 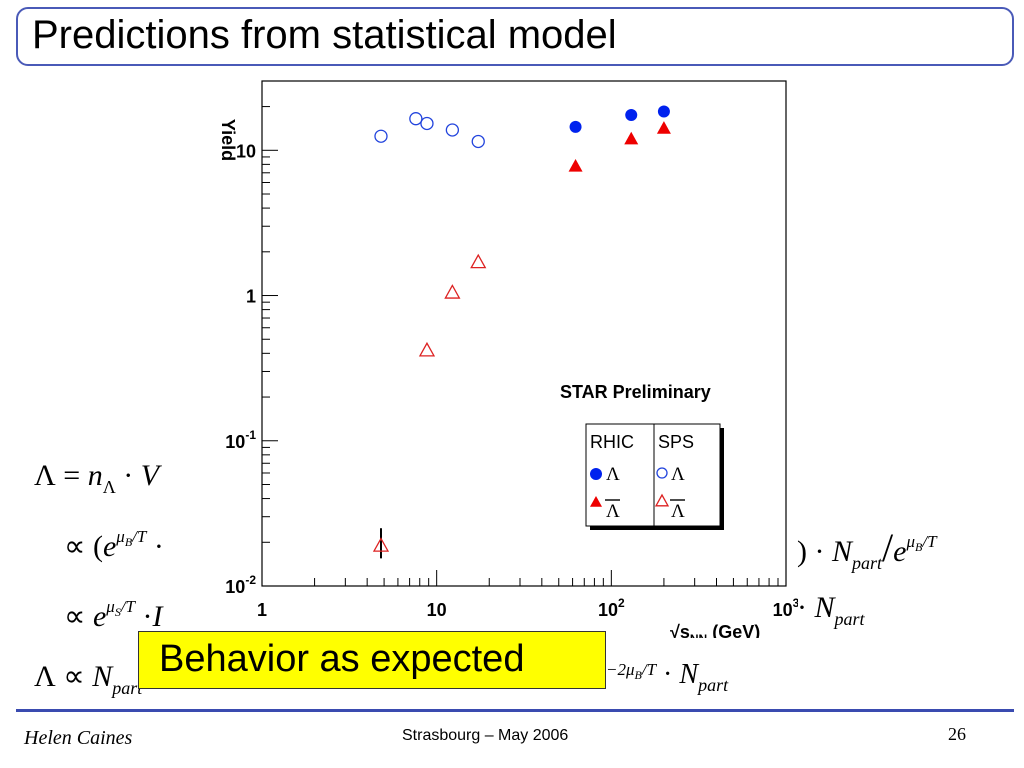 I want to click on eq4r-exp-sub: B, so click(x=638, y=675).